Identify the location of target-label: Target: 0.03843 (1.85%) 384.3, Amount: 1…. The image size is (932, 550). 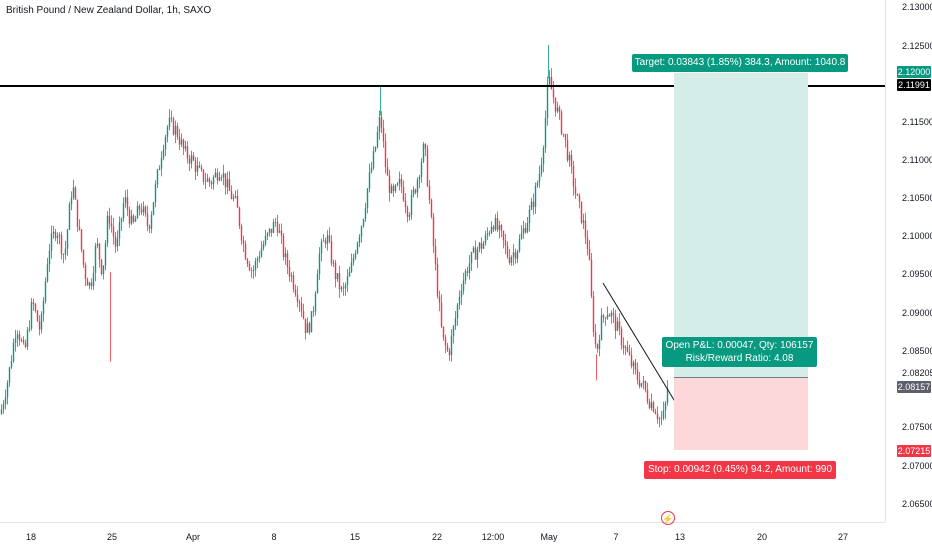
(740, 63).